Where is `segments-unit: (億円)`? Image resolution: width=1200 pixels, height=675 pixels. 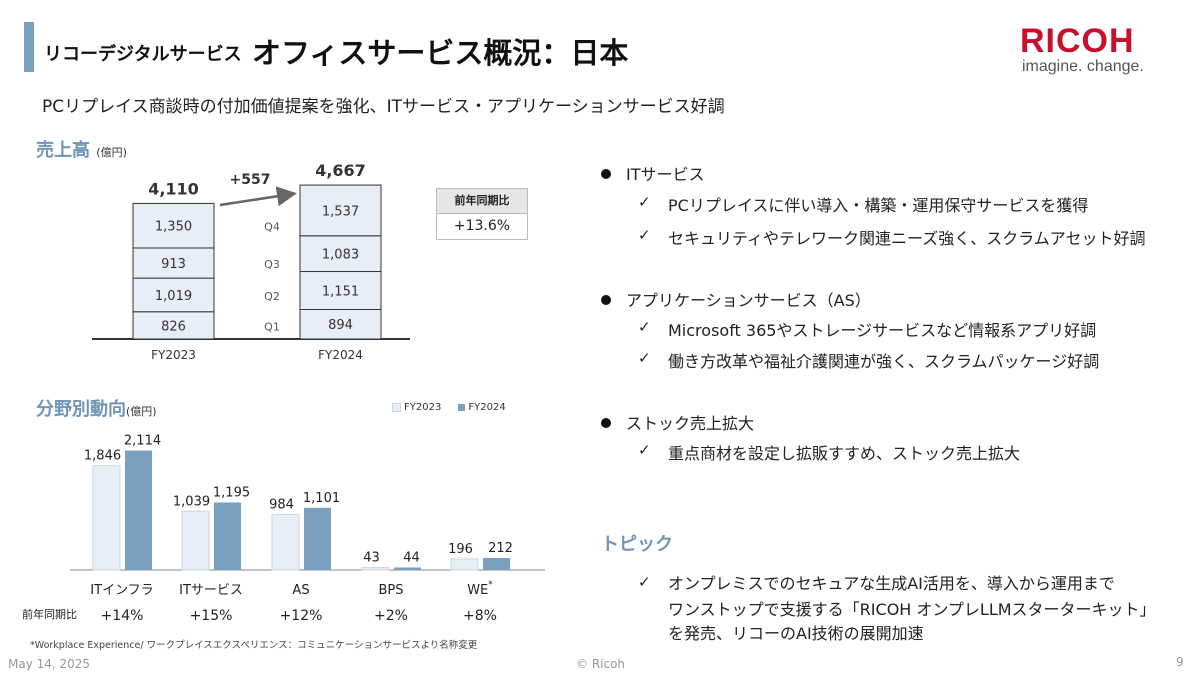 segments-unit: (億円) is located at coordinates (141, 411).